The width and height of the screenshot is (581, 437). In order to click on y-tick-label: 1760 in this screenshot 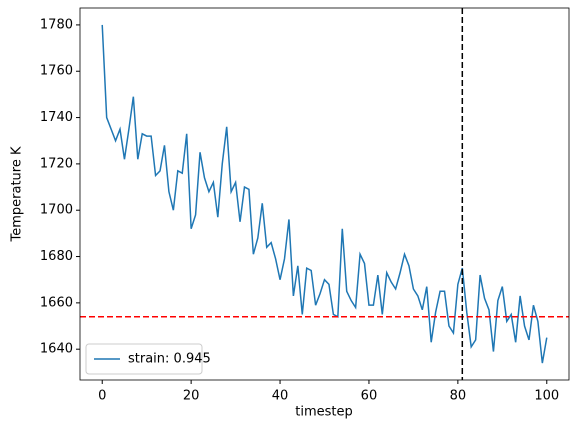, I will do `click(56, 71)`.